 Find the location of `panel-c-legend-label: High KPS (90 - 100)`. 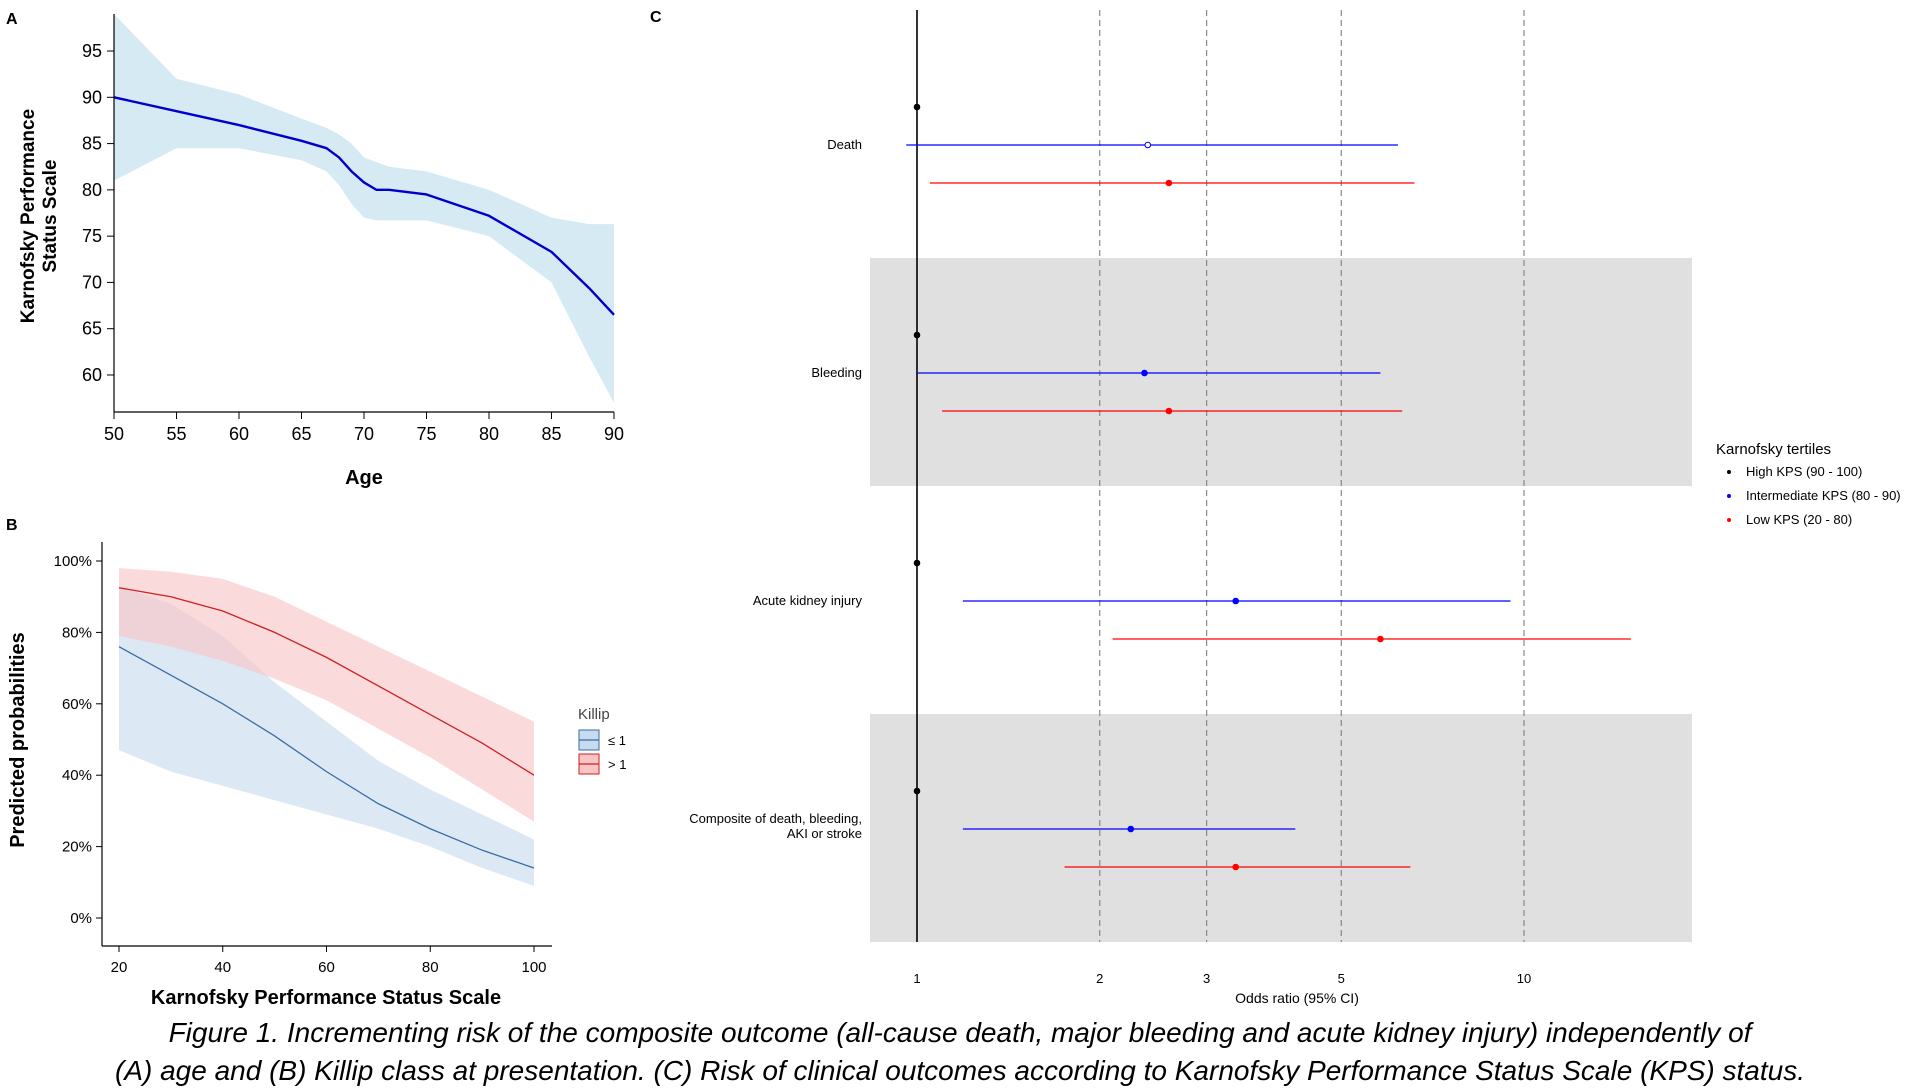

panel-c-legend-label: High KPS (90 - 100) is located at coordinates (1804, 471).